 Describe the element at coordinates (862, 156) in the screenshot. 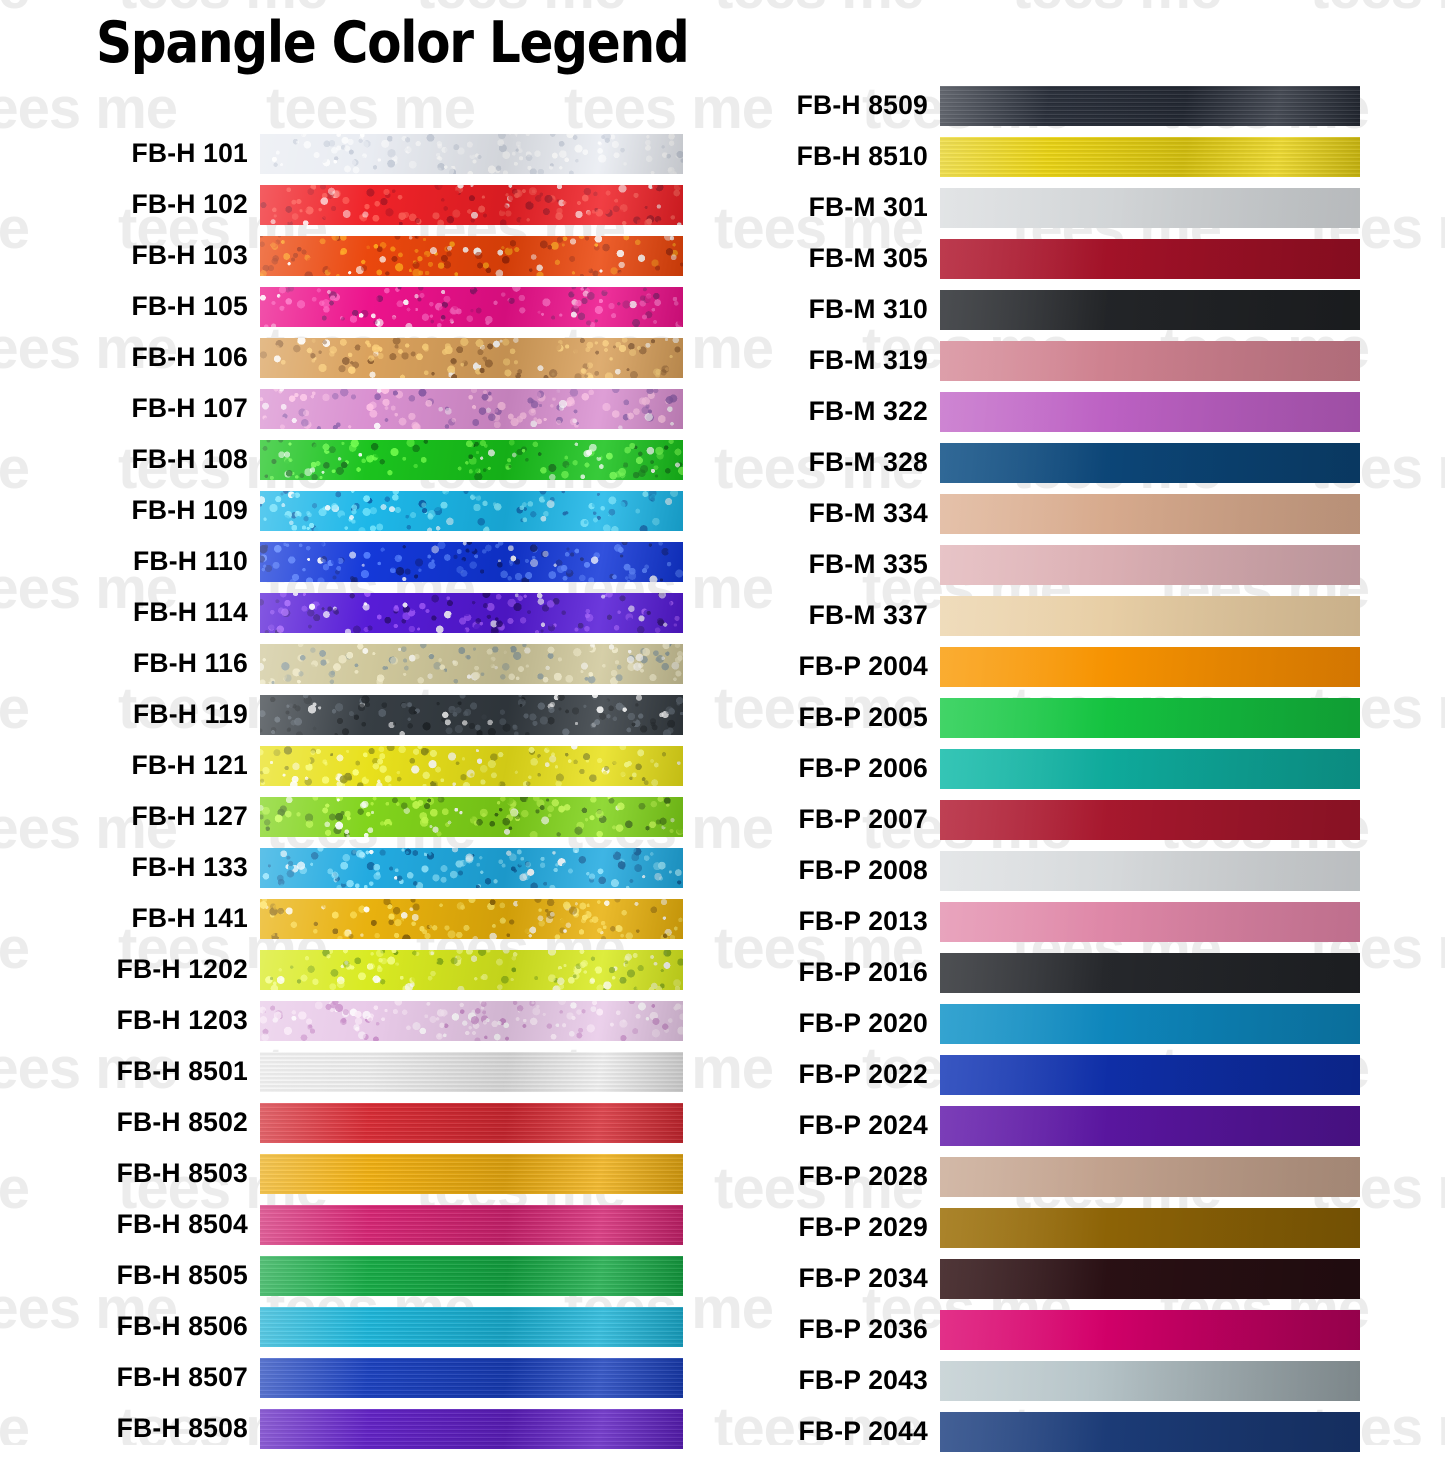

I see `color-code-label: FB-H 8510` at that location.